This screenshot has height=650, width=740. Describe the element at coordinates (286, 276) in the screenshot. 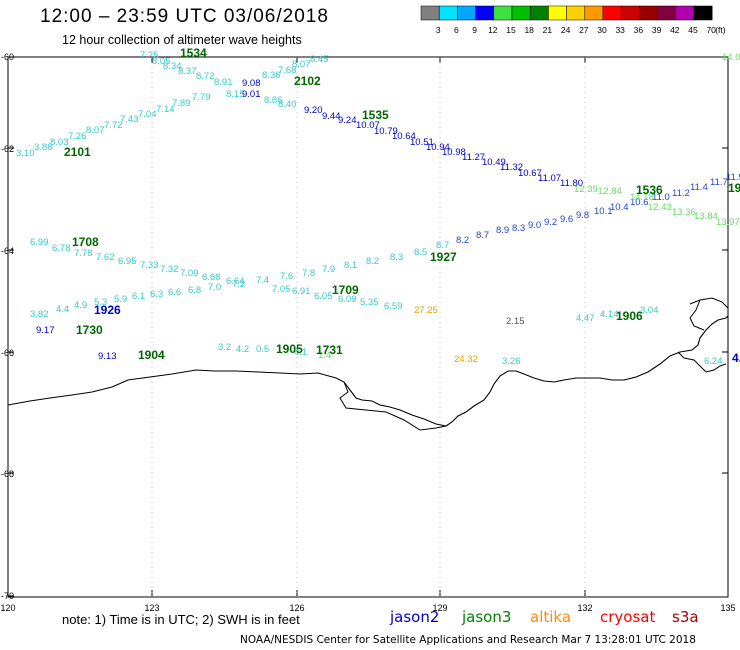

I see `swh-value-label: 7.6` at that location.